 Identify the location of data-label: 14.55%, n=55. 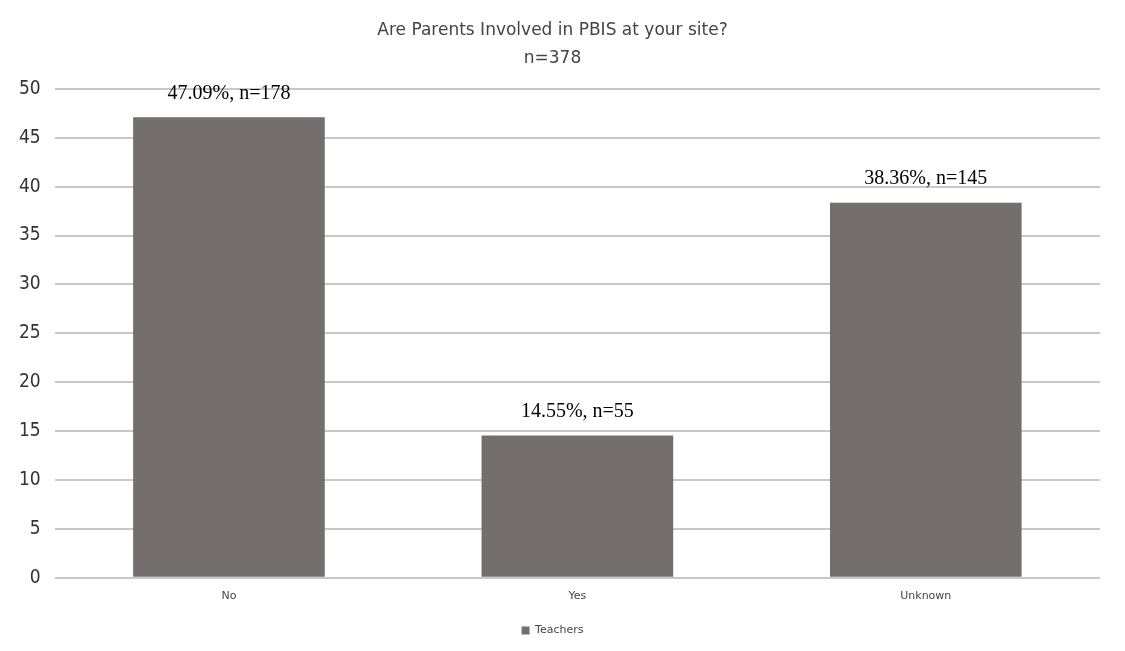
(577, 409).